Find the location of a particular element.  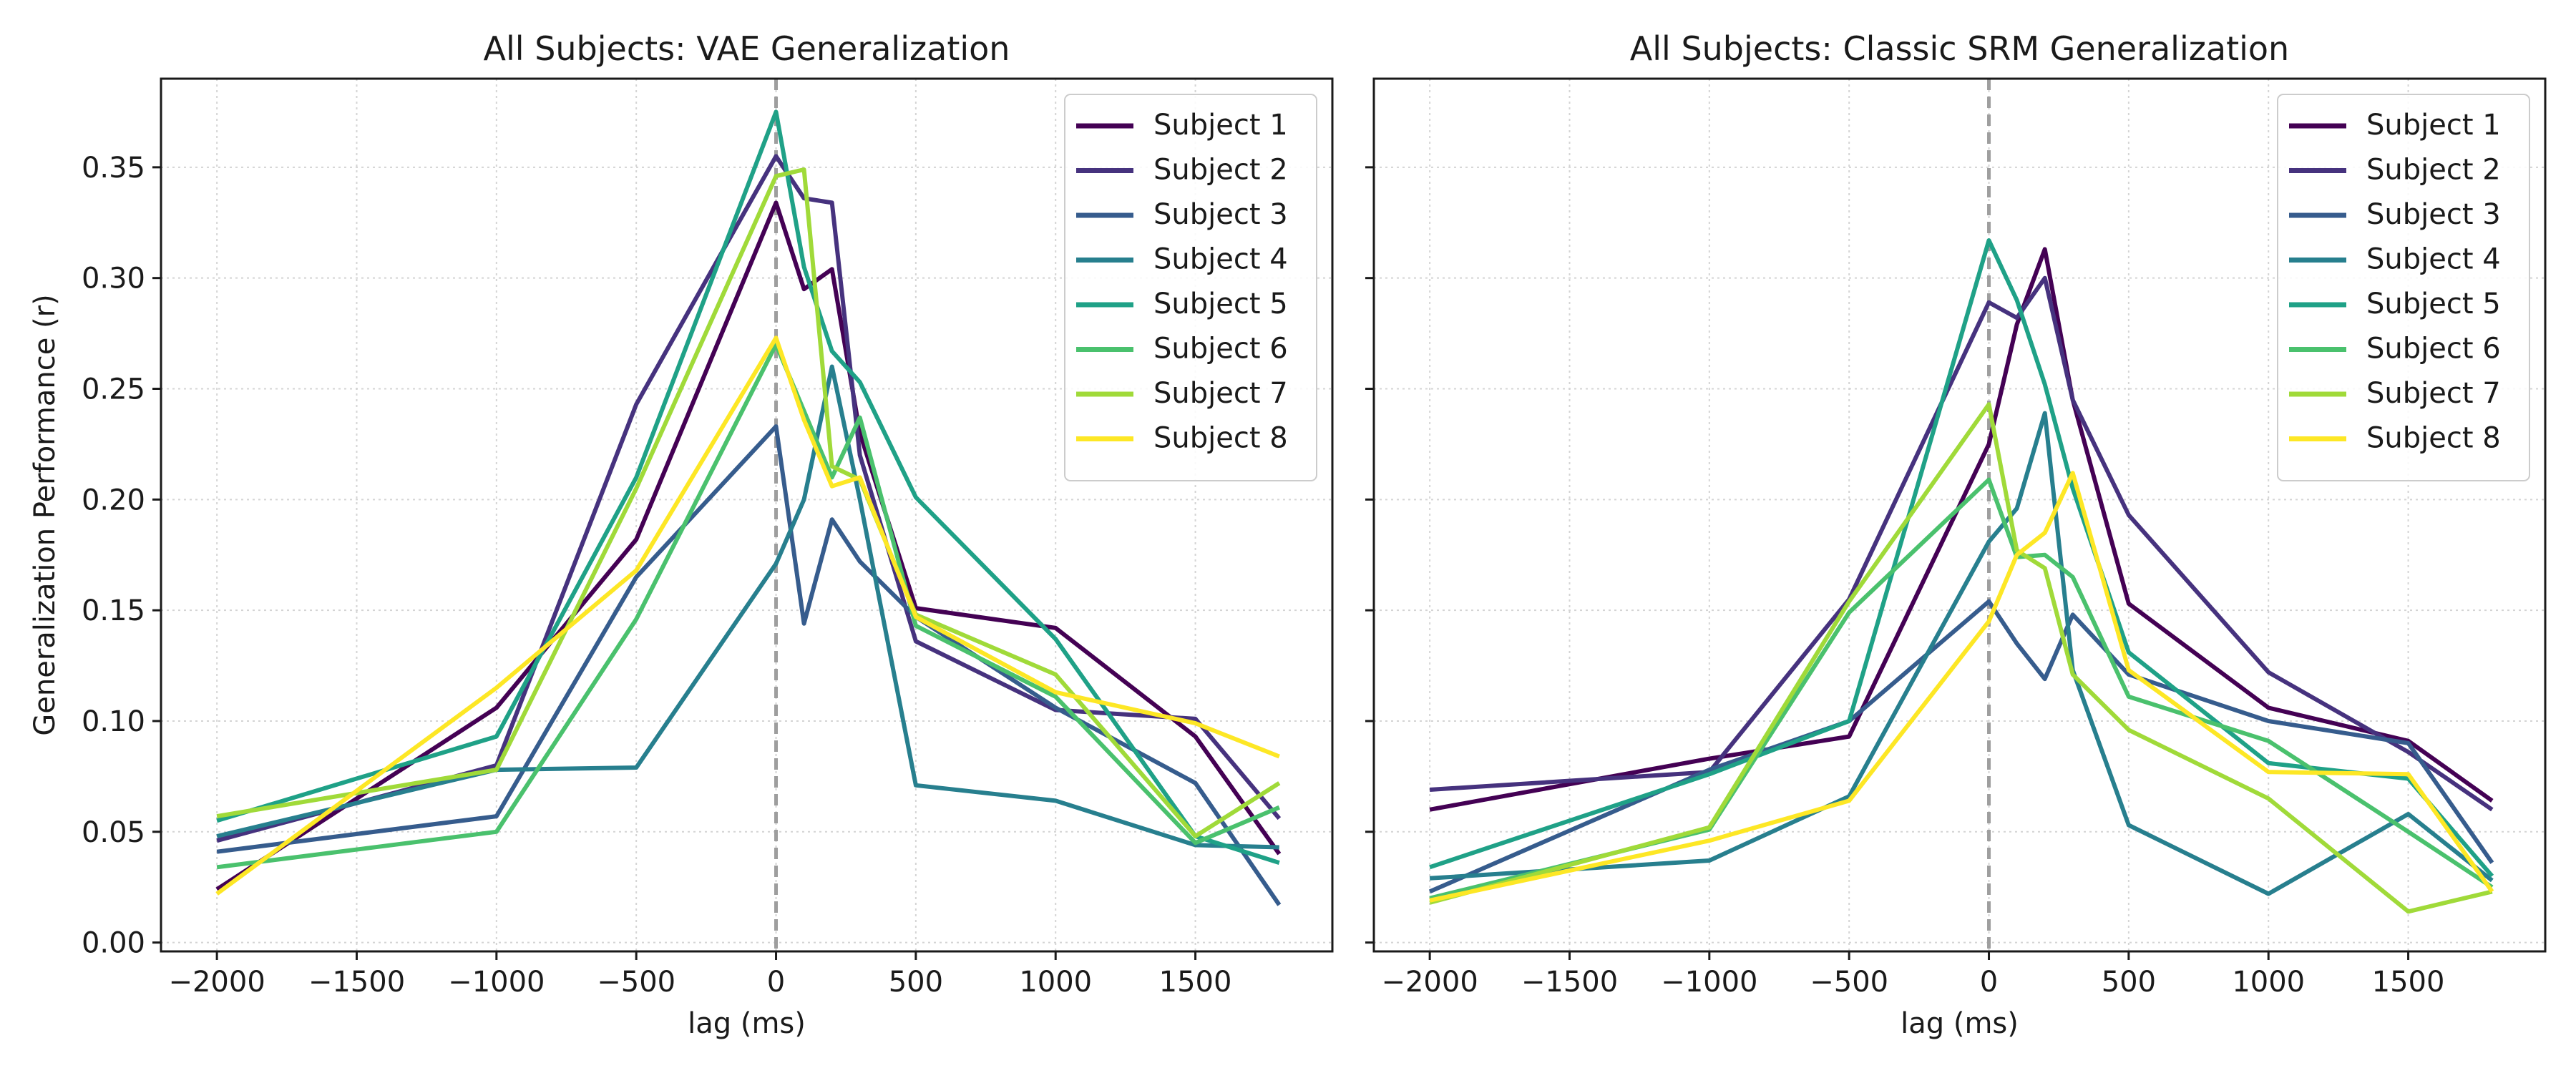

y-tick-label: 0.00 is located at coordinates (113, 943).